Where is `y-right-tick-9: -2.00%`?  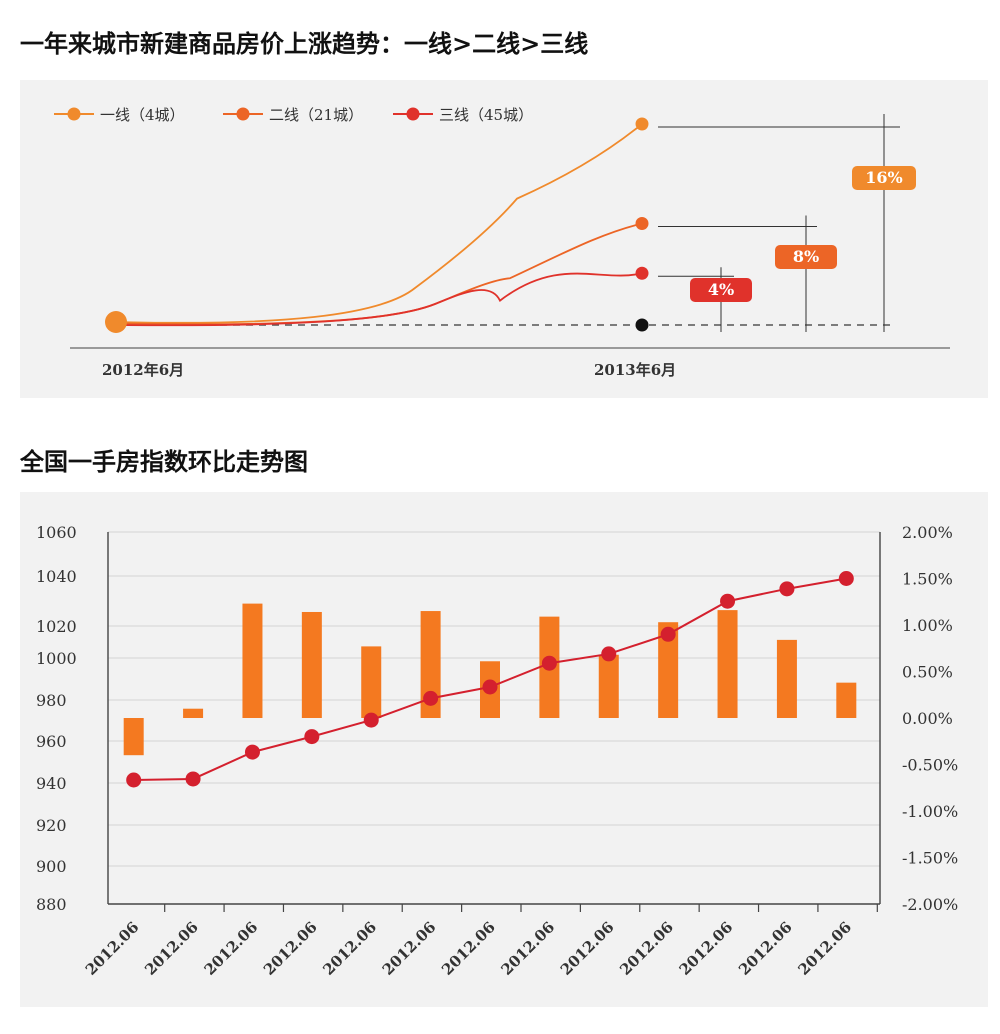
y-right-tick-9: -2.00% is located at coordinates (930, 904).